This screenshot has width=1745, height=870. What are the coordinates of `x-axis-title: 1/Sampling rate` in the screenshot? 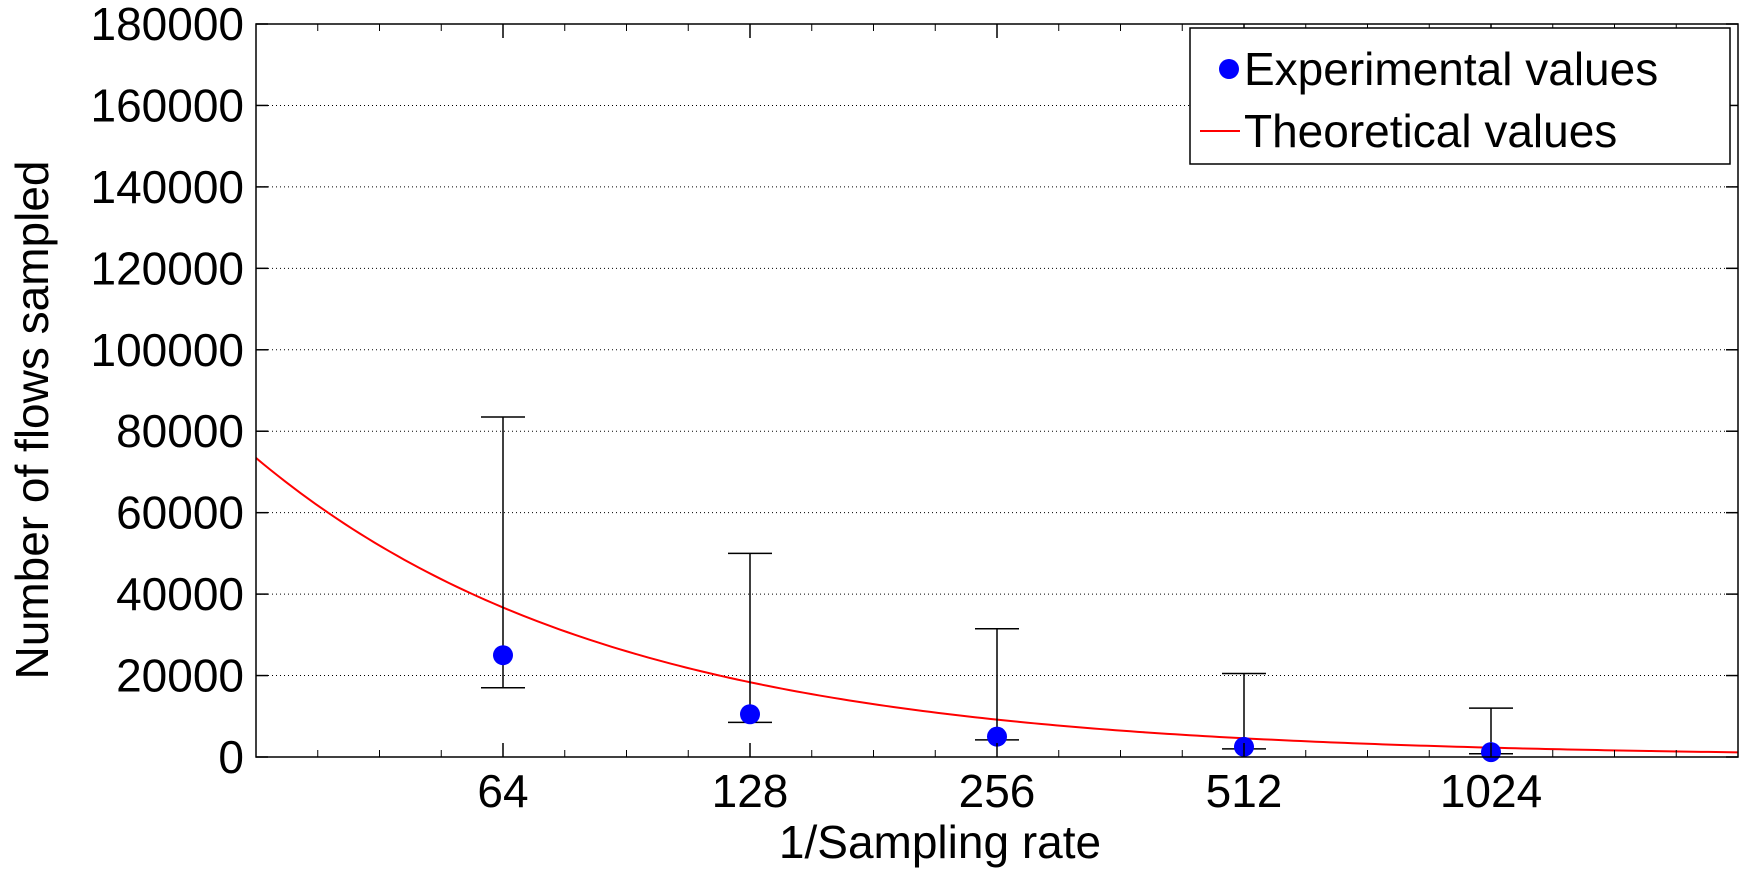 It's located at (940, 842).